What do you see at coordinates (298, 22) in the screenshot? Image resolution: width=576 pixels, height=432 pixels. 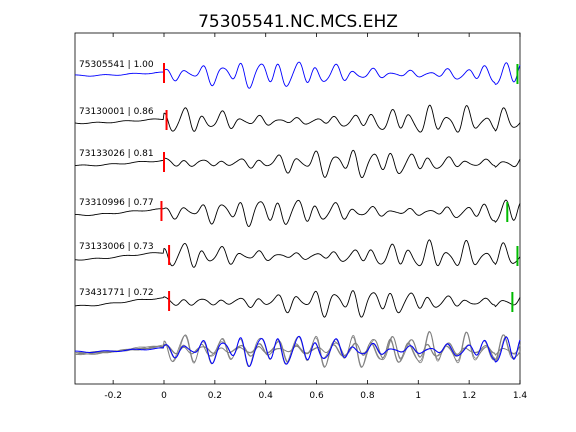 I see `chart-title: 75305541.NC.MCS.EHZ` at bounding box center [298, 22].